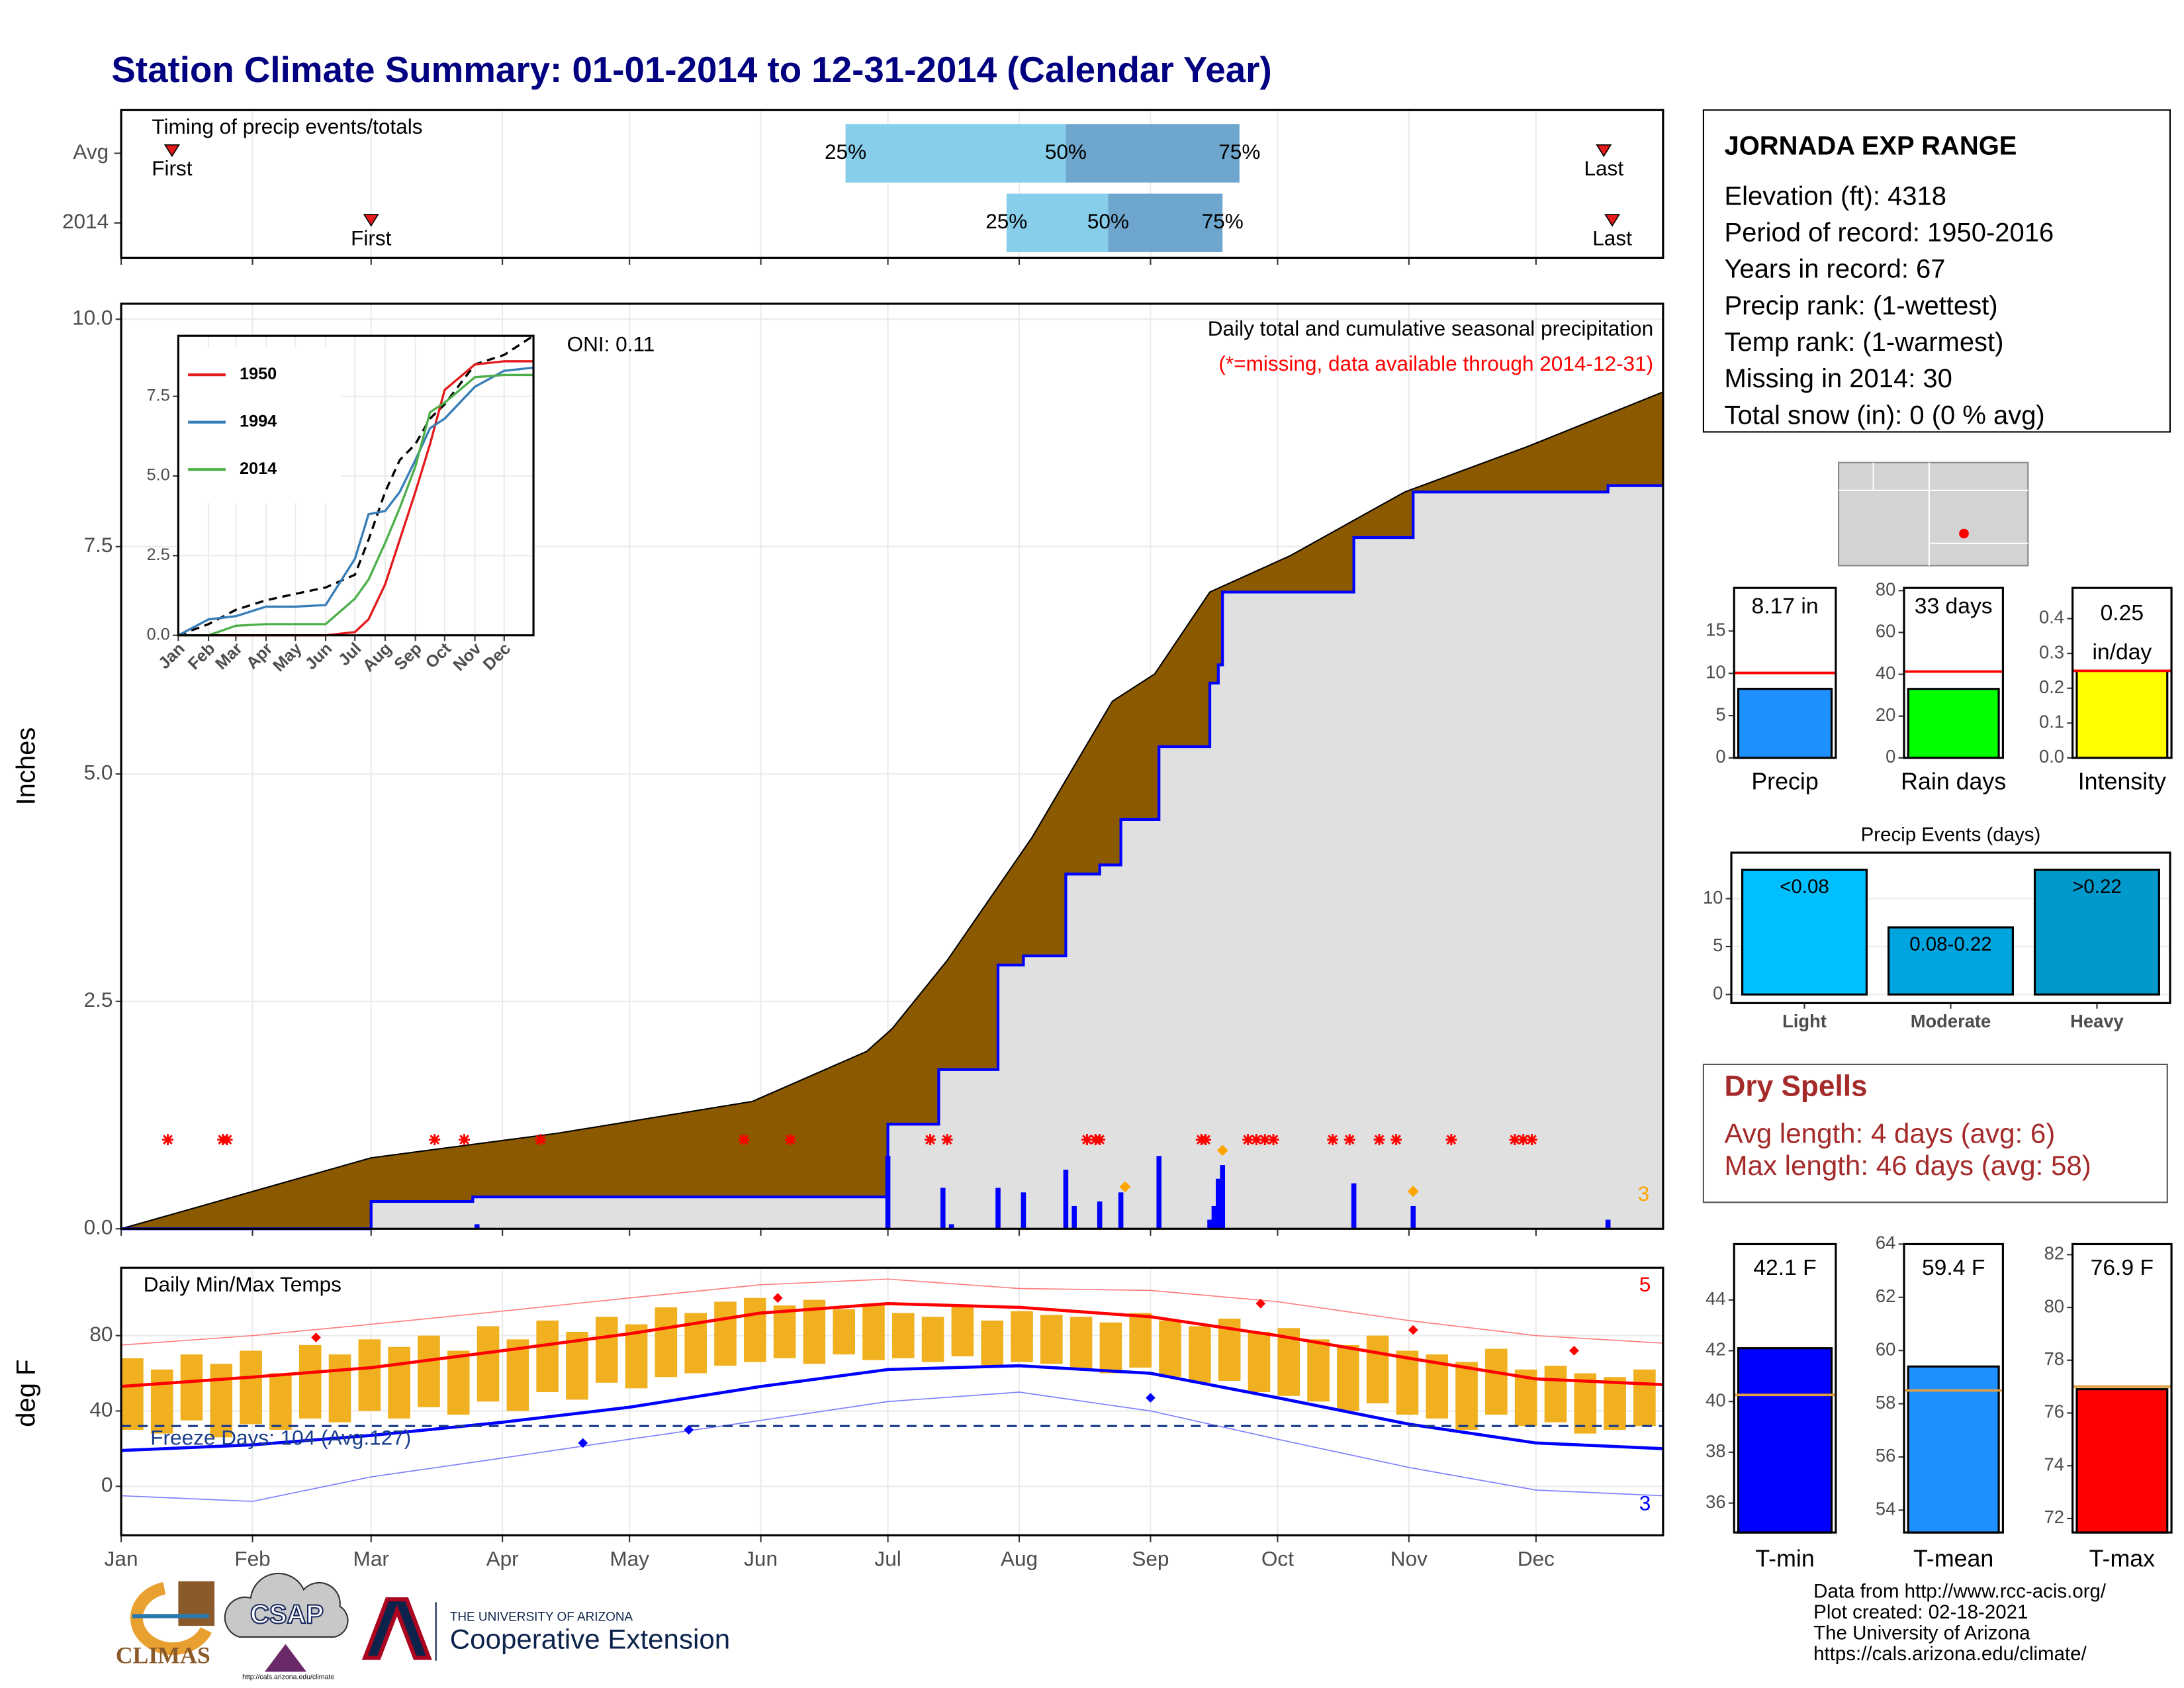 Image resolution: width=2184 pixels, height=1688 pixels. I want to click on record-min-line, so click(892, 1446).